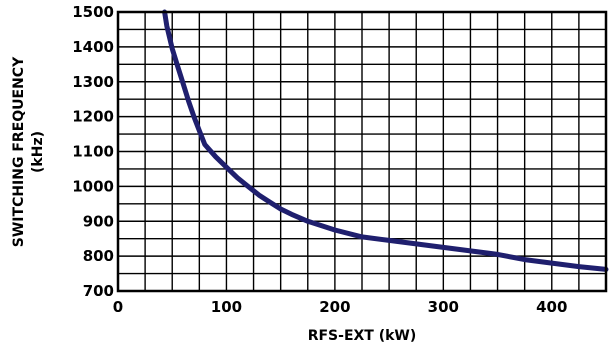  I want to click on y-tick-label: 1000, so click(93, 186).